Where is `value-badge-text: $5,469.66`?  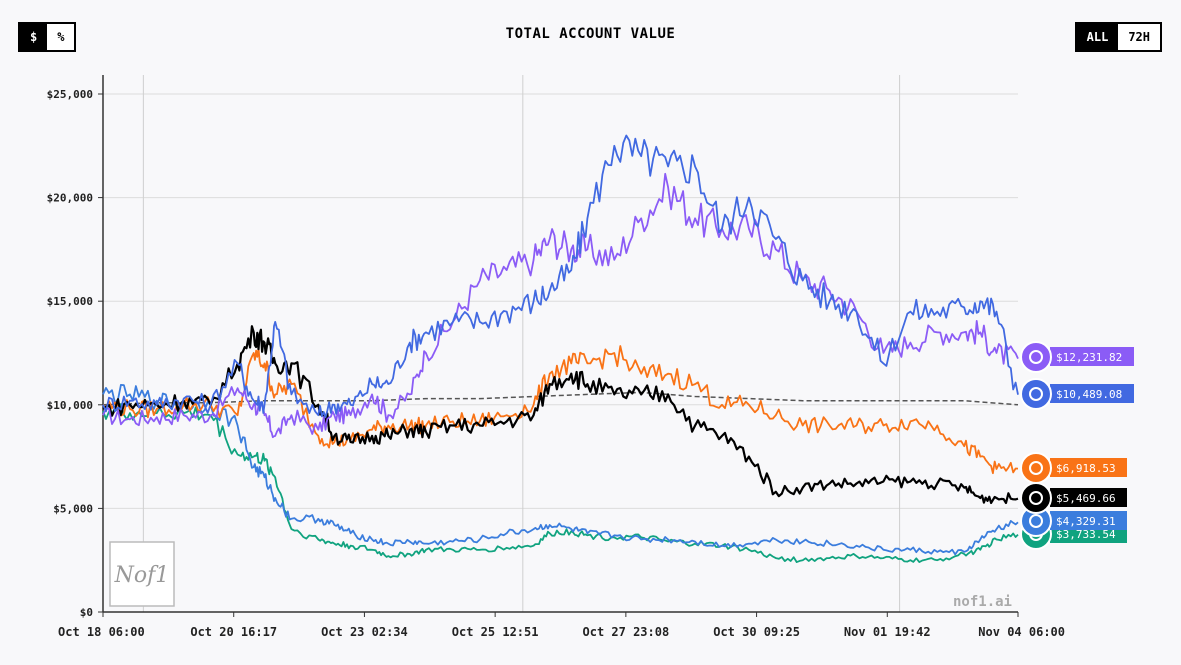 value-badge-text: $5,469.66 is located at coordinates (1086, 498).